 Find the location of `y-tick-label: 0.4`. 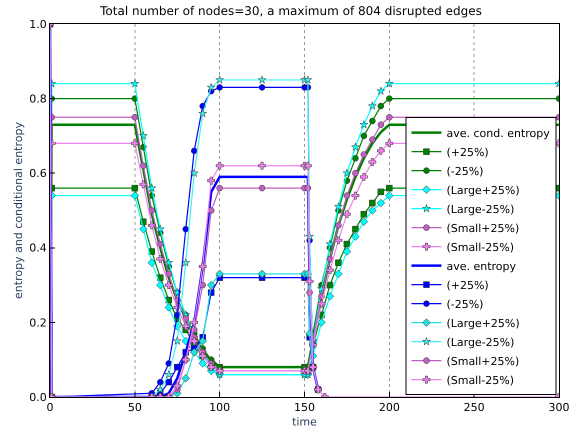

y-tick-label: 0.4 is located at coordinates (38, 248).